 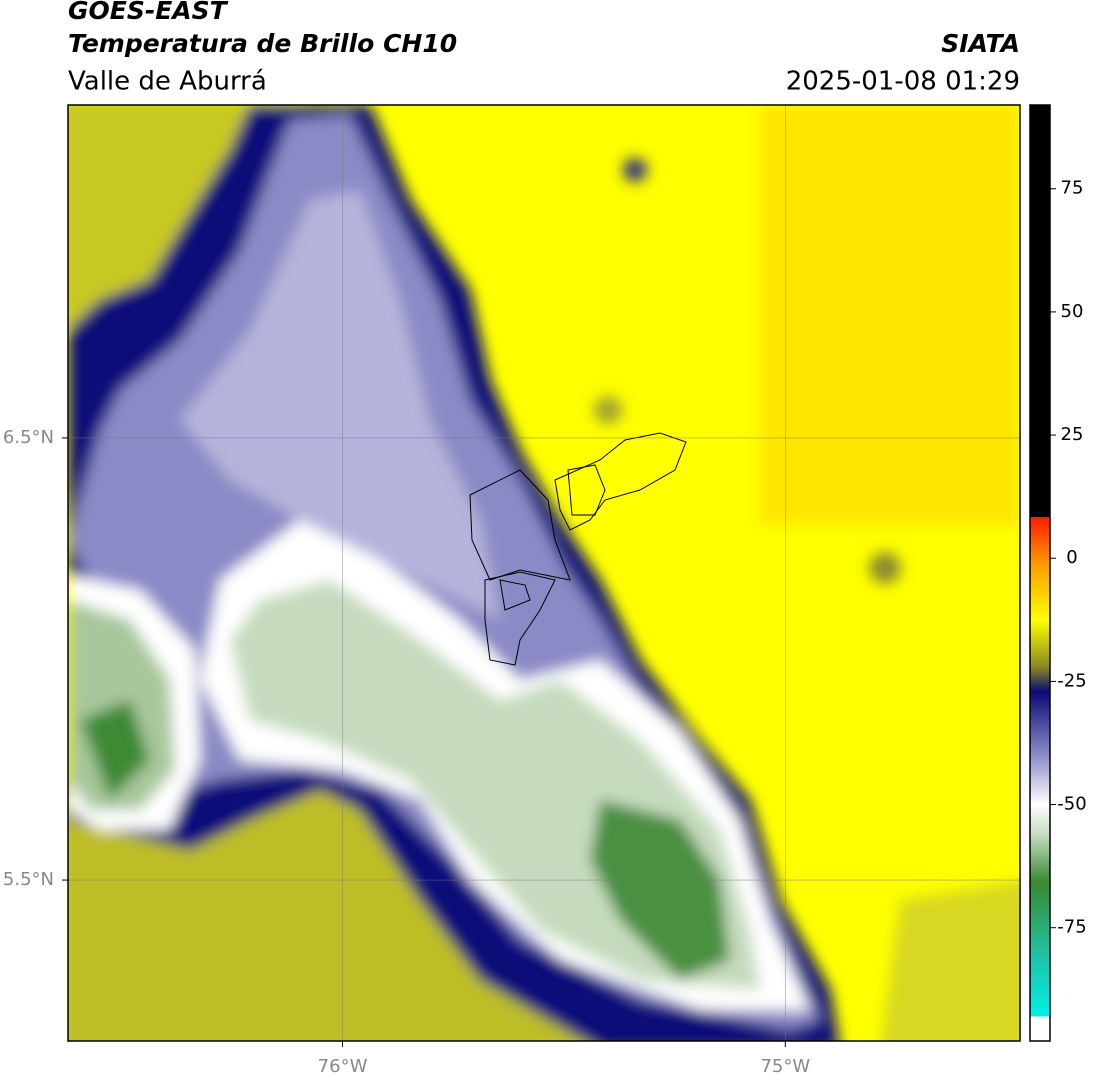 What do you see at coordinates (28, 879) in the screenshot?
I see `y-tick-label: 5.5°N` at bounding box center [28, 879].